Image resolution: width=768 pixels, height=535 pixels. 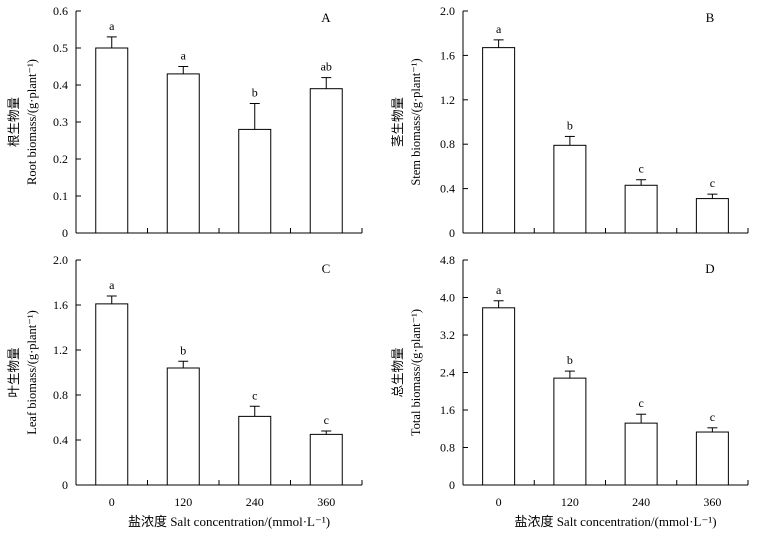 What do you see at coordinates (398, 122) in the screenshot?
I see `y-axis-label-zh: 茎生物量` at bounding box center [398, 122].